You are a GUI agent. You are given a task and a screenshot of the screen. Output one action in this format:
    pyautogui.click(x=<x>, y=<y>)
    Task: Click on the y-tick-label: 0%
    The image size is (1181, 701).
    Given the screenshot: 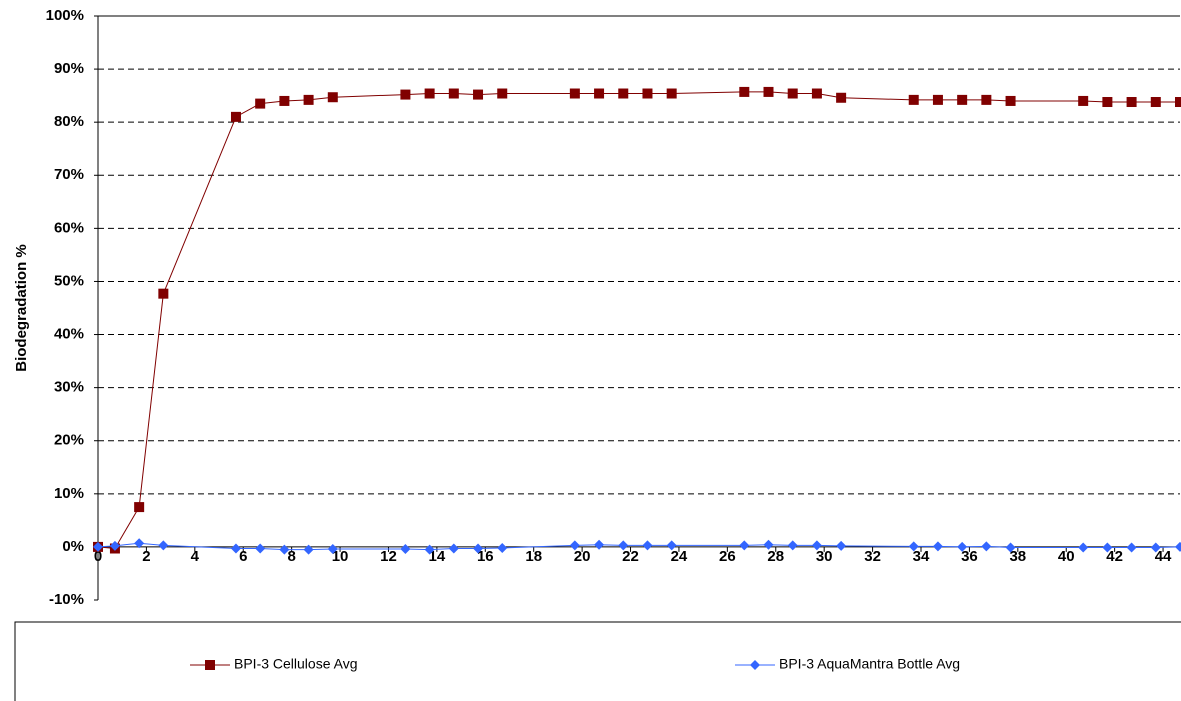 What is the action you would take?
    pyautogui.click(x=73, y=546)
    